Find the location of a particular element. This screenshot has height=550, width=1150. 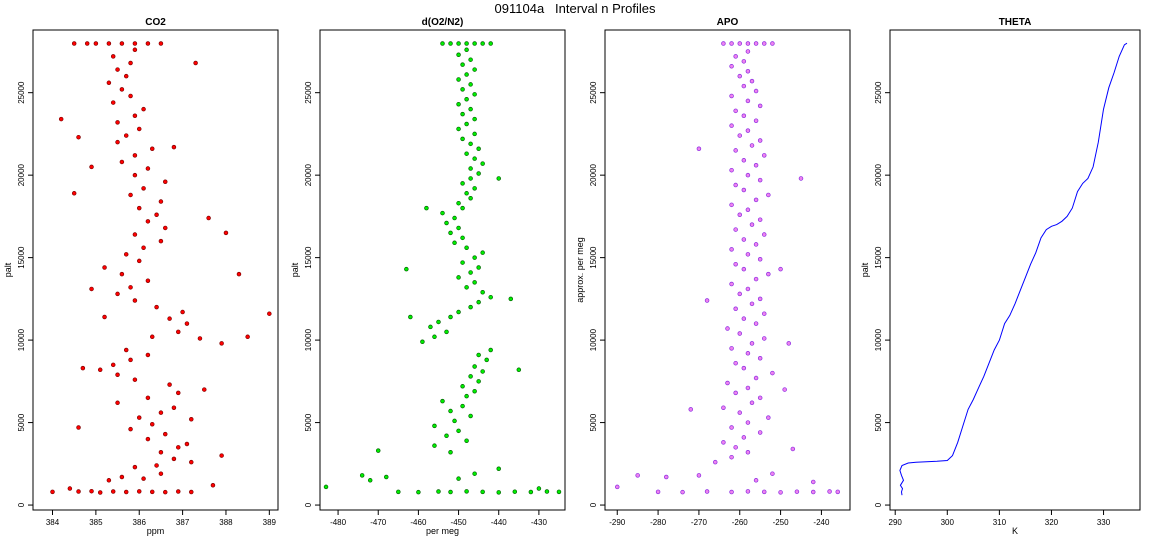

y-tick-label: 10000 is located at coordinates (308, 339).